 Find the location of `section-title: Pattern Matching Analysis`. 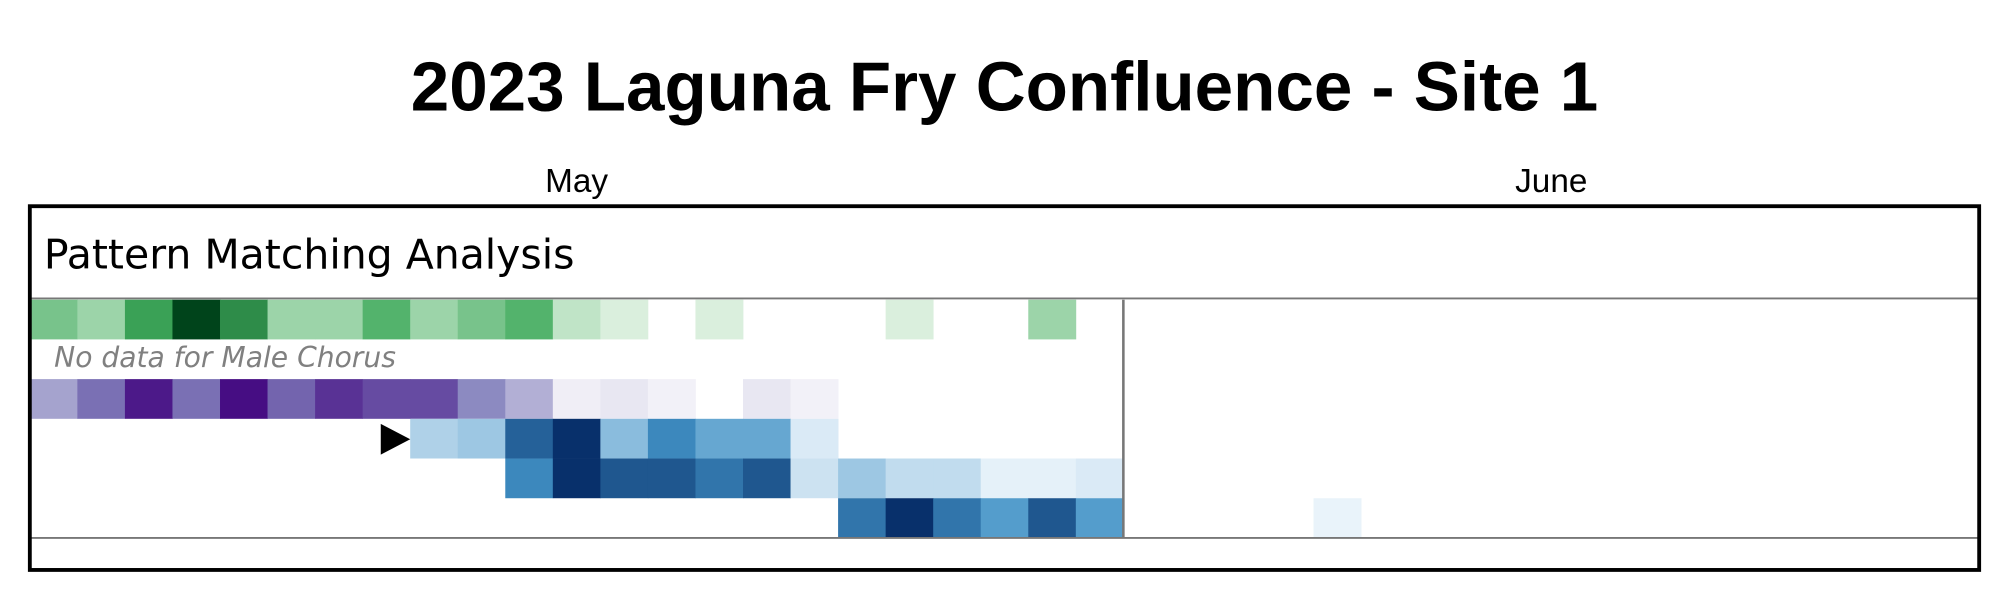

section-title: Pattern Matching Analysis is located at coordinates (309, 254).